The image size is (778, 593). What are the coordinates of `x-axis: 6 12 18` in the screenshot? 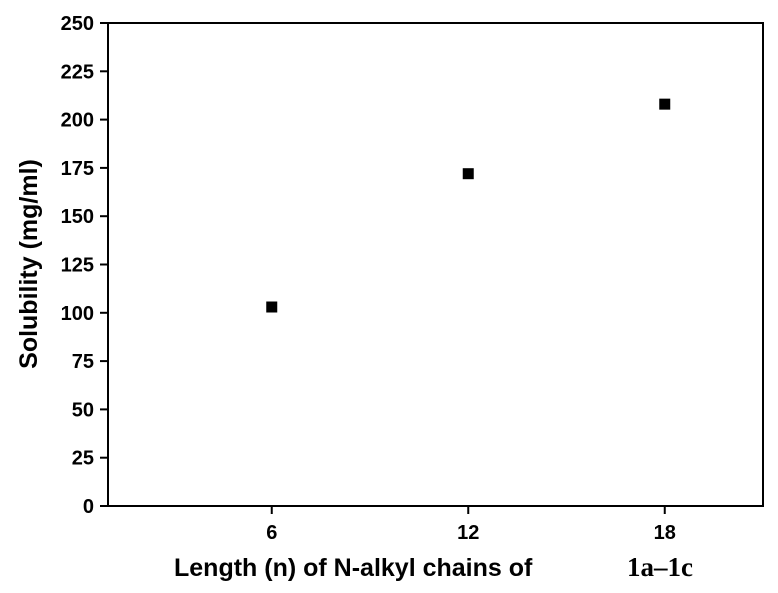 It's located at (471, 525).